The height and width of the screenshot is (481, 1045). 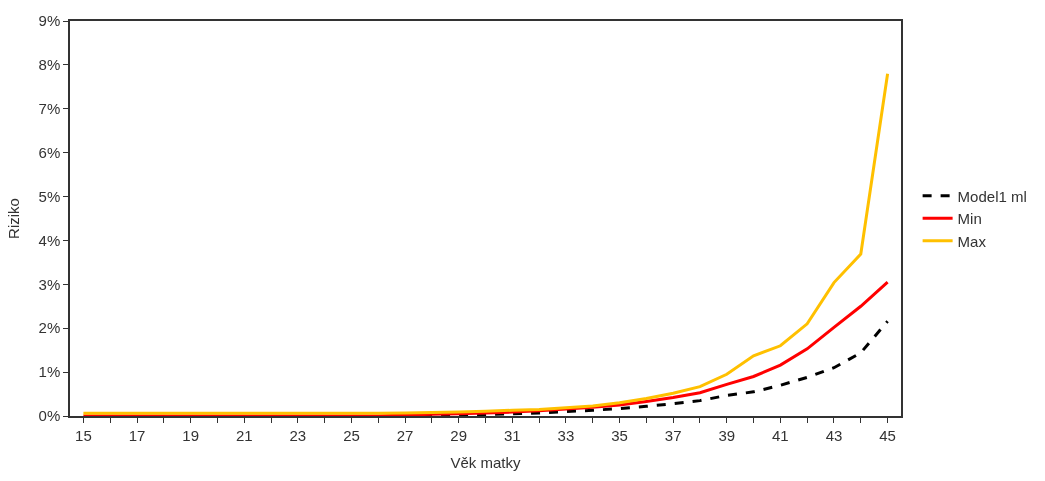 What do you see at coordinates (485, 463) in the screenshot?
I see `x-axis-title: Věk matky` at bounding box center [485, 463].